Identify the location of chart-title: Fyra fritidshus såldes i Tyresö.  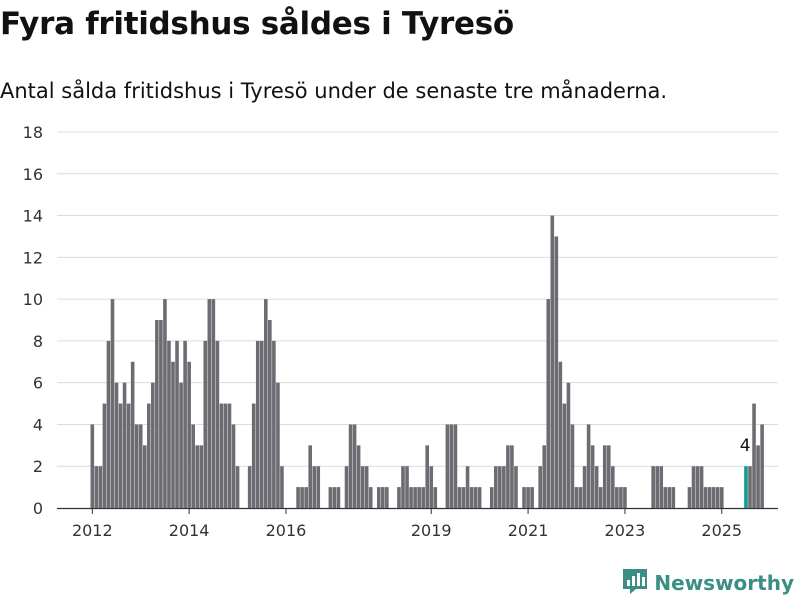
(257, 24).